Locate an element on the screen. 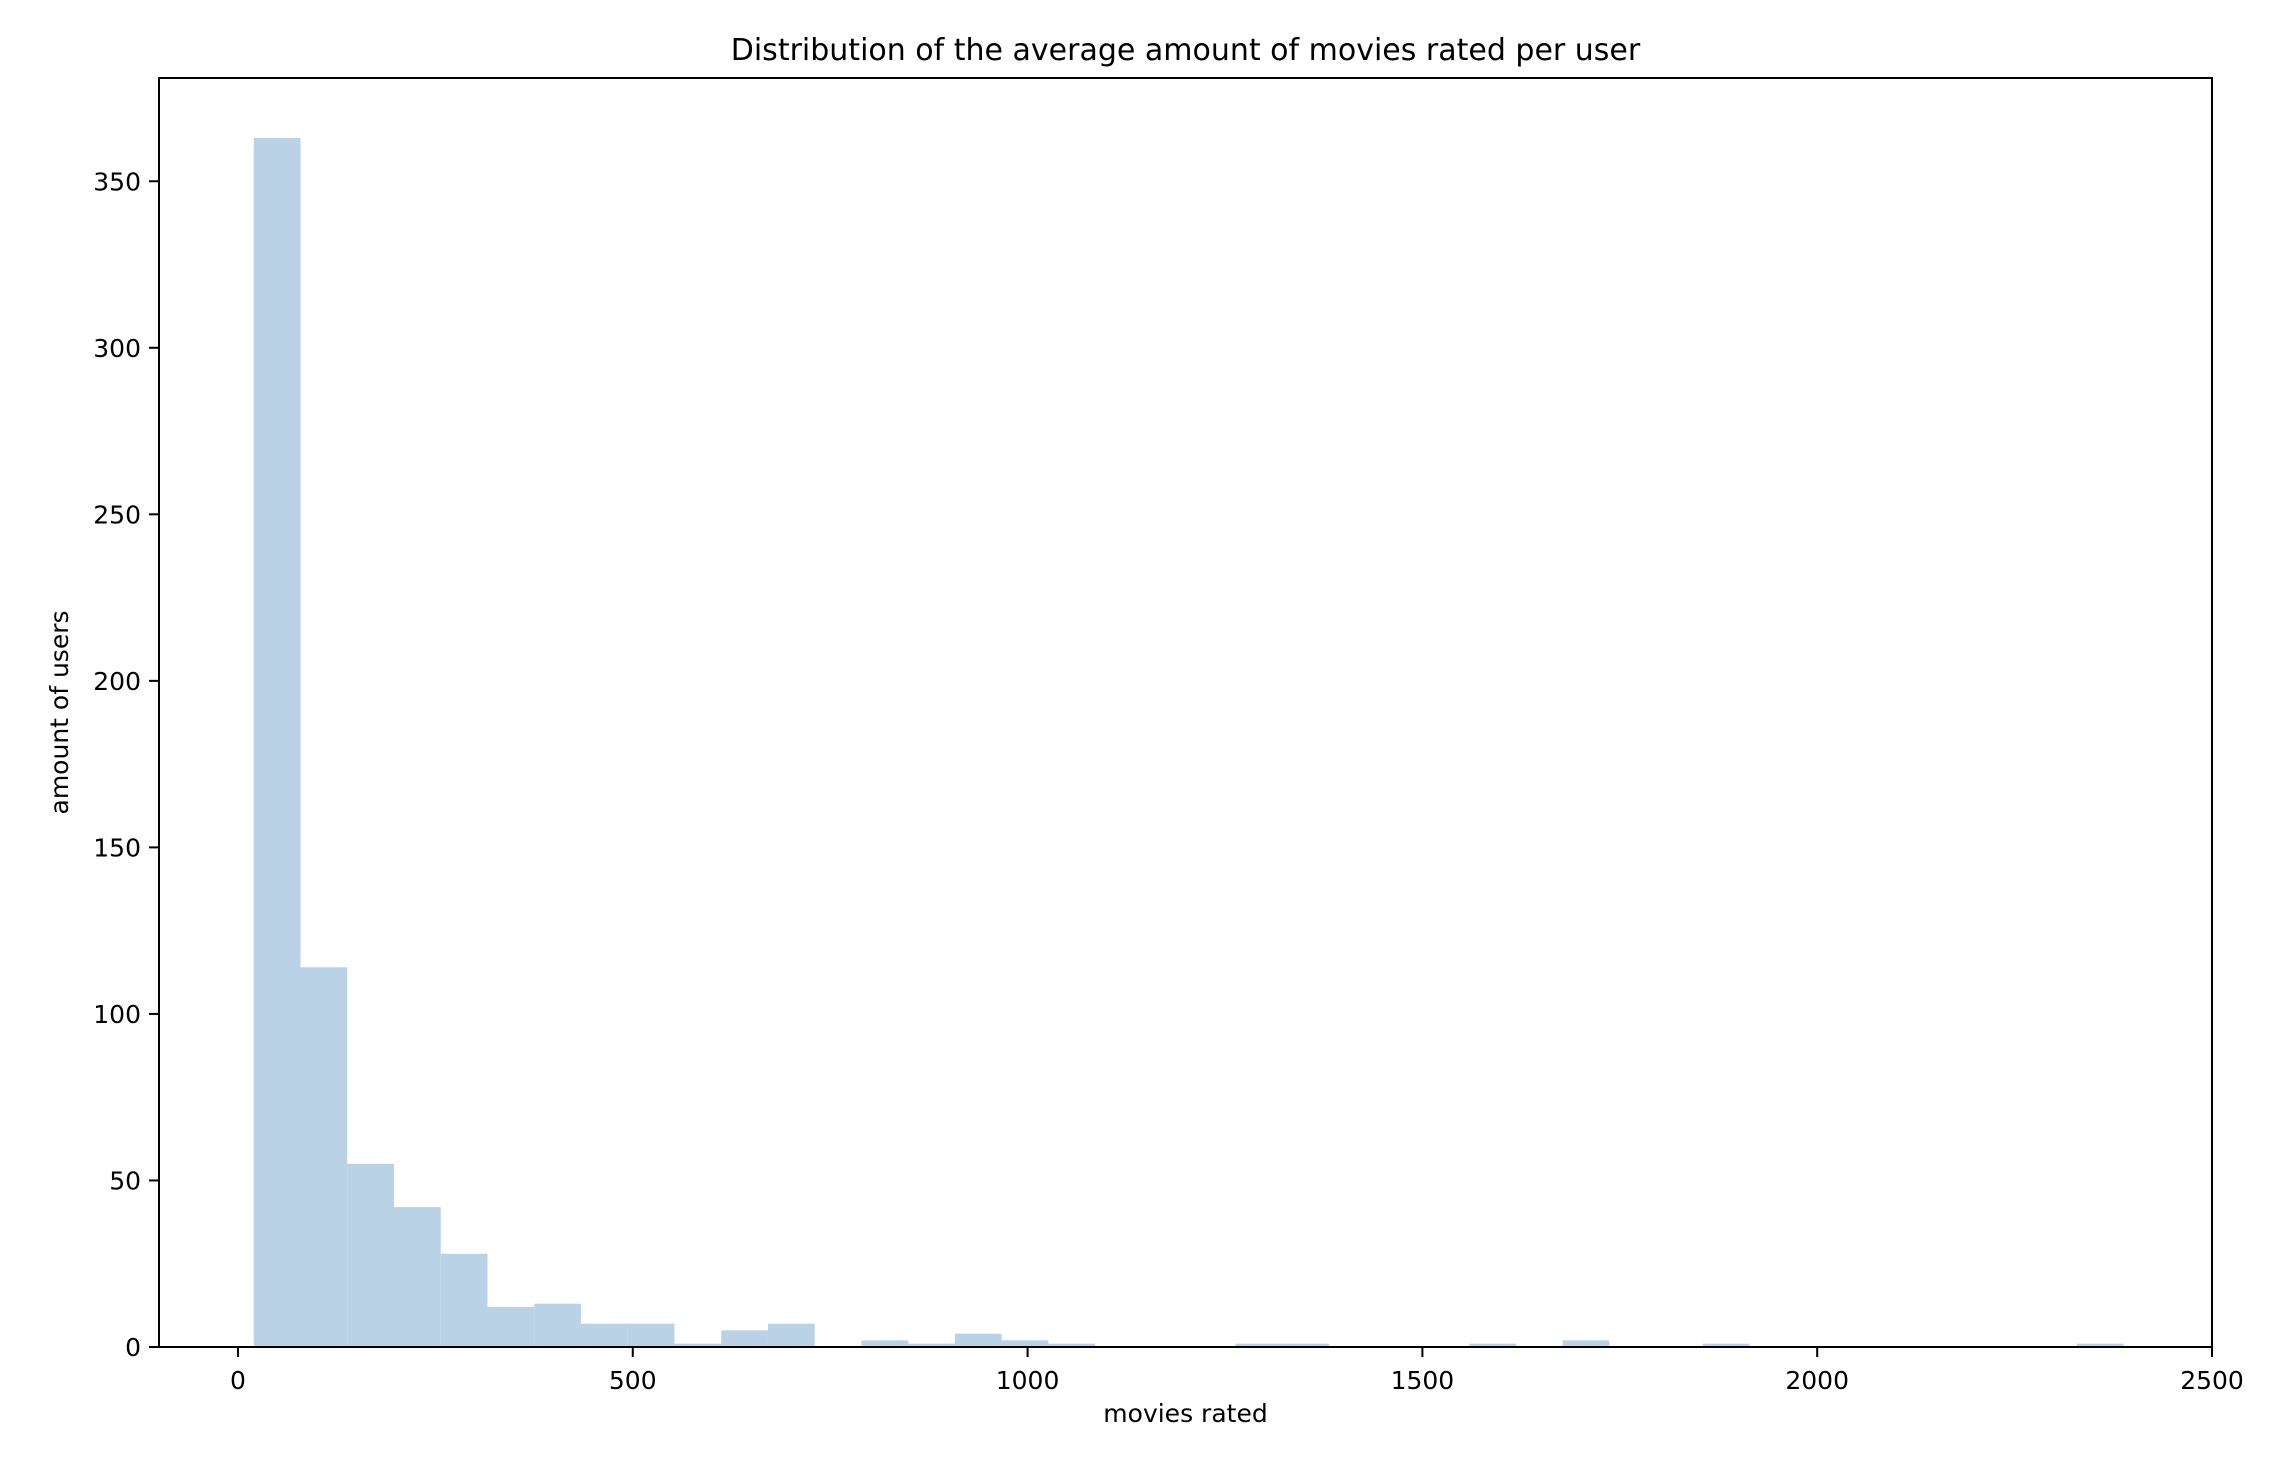 The image size is (2270, 1458). y-tick-label: 200 is located at coordinates (117, 681).